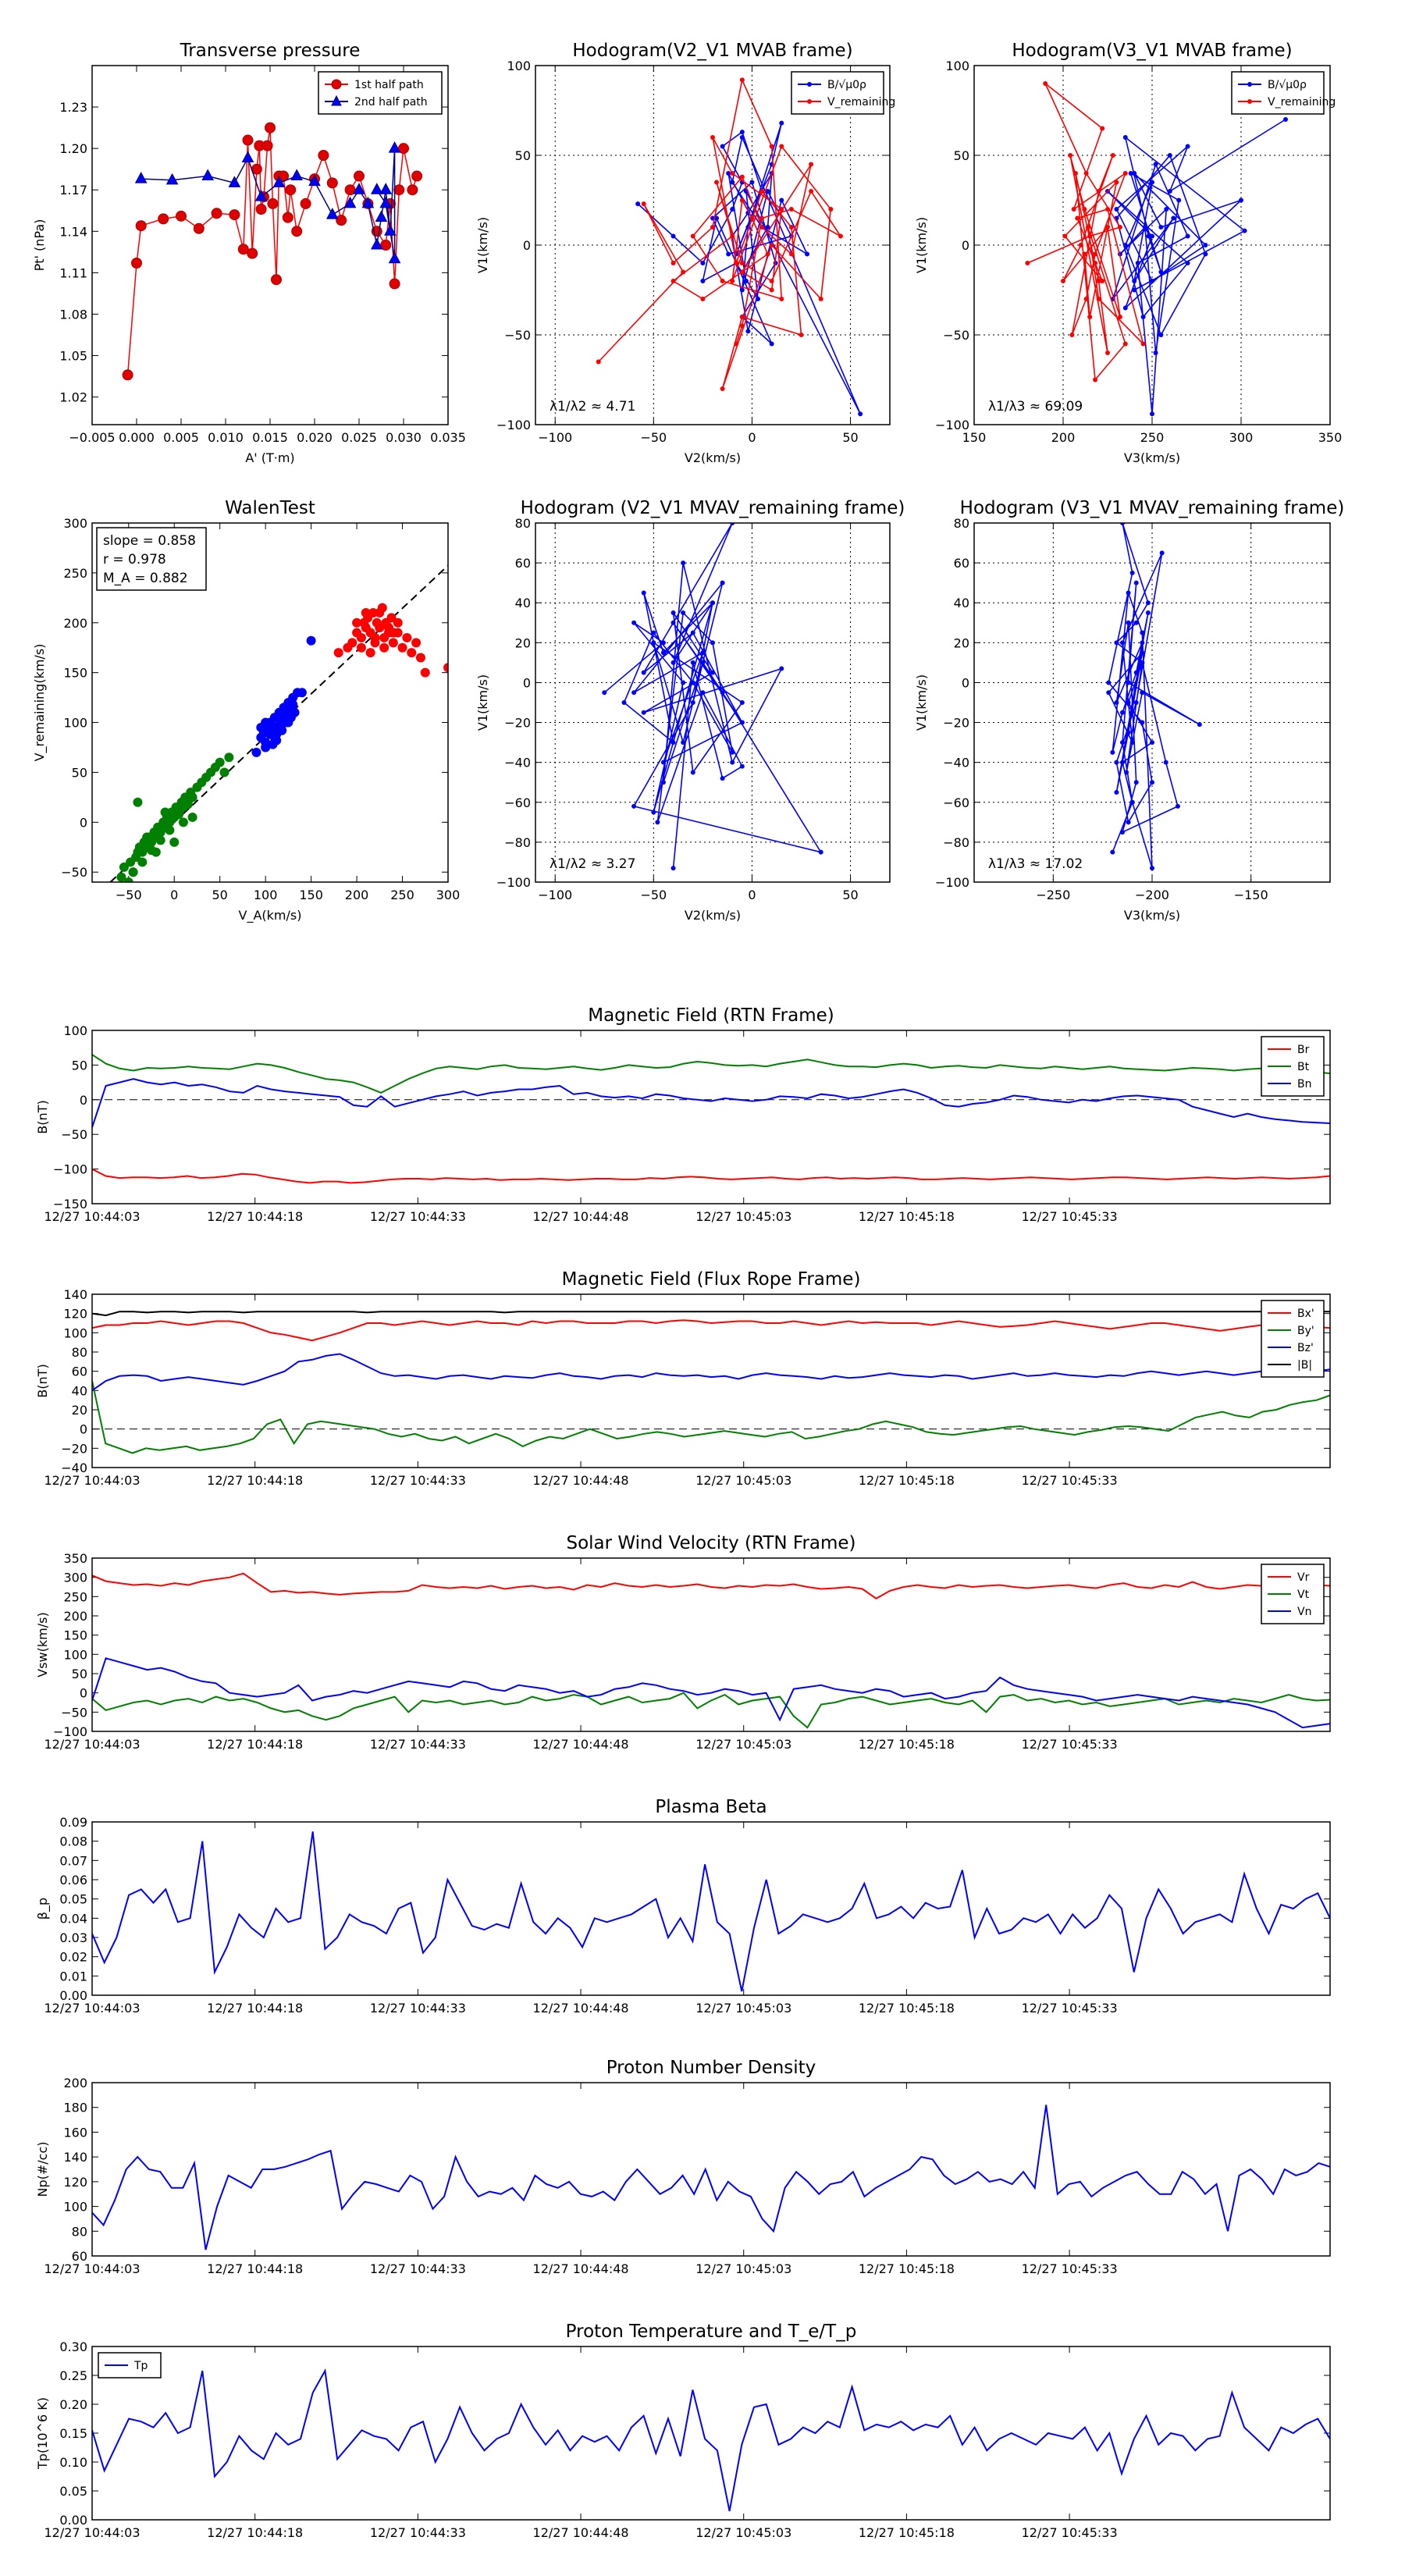 This screenshot has height=2576, width=1405. What do you see at coordinates (850, 895) in the screenshot?
I see `x-tick-label: 50` at bounding box center [850, 895].